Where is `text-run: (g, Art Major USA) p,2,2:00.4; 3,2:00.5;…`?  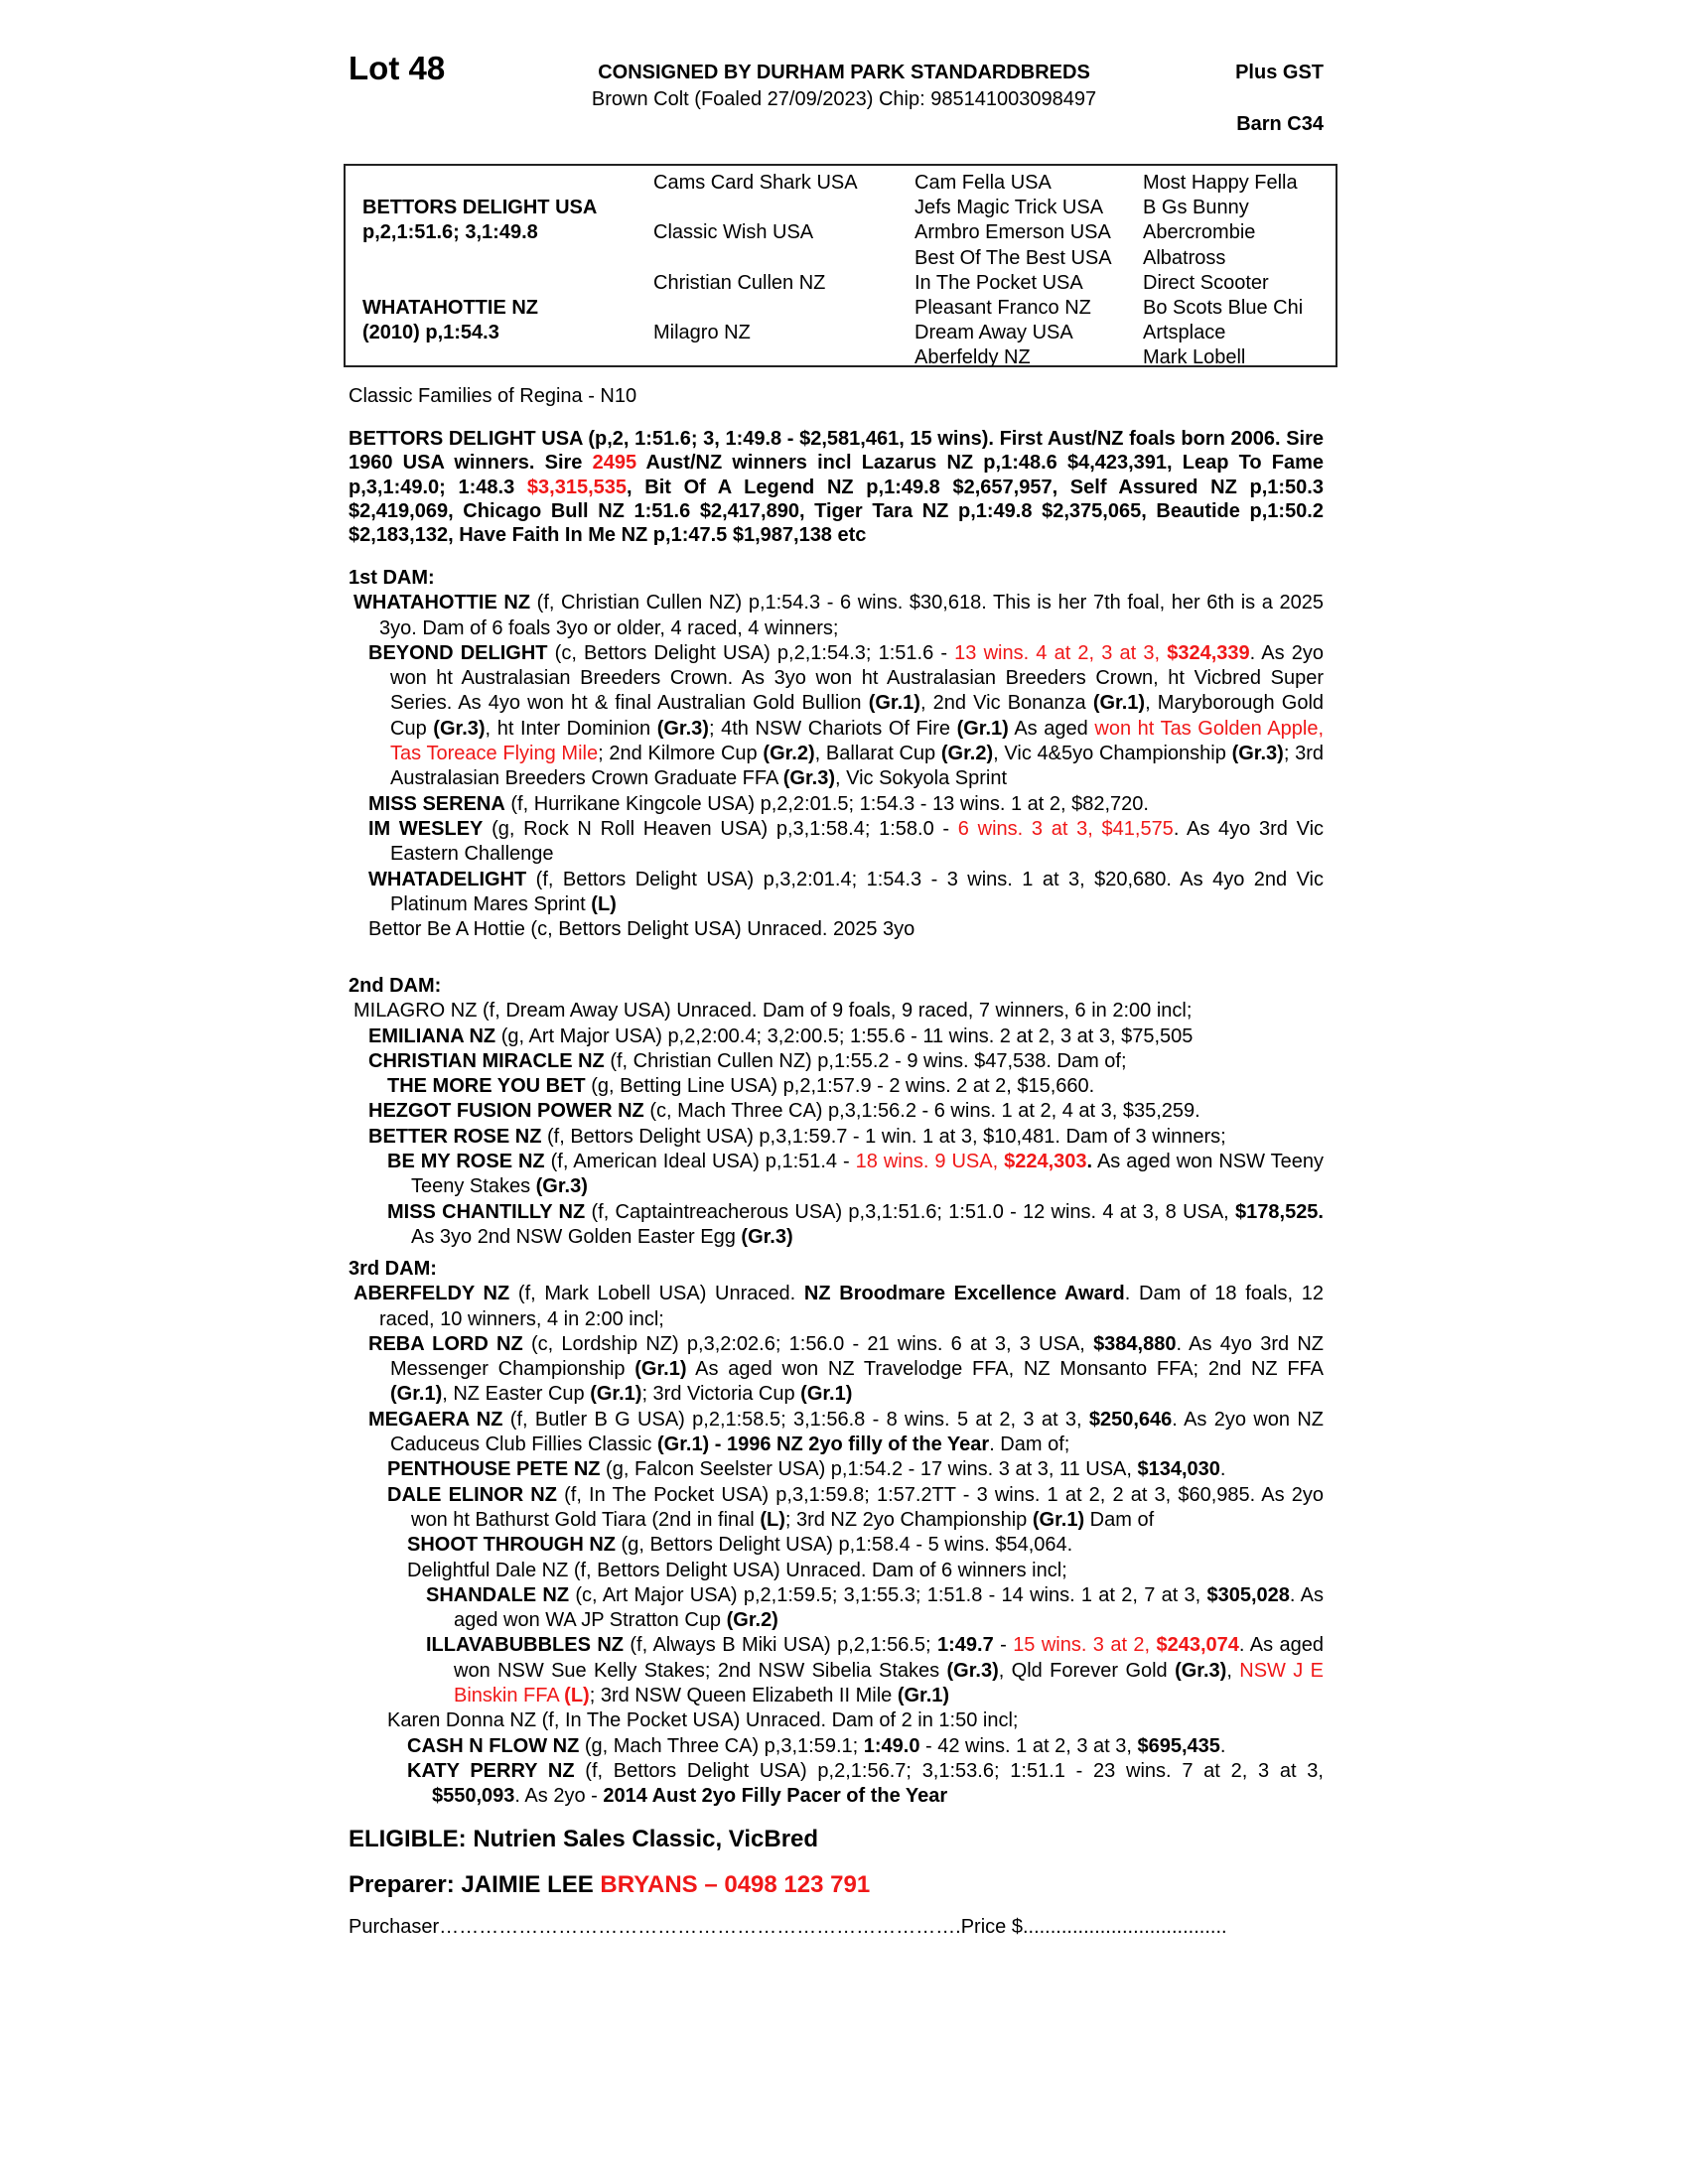
text-run: (g, Art Major USA) p,2,2:00.4; 3,2:00.5;… is located at coordinates (844, 1035).